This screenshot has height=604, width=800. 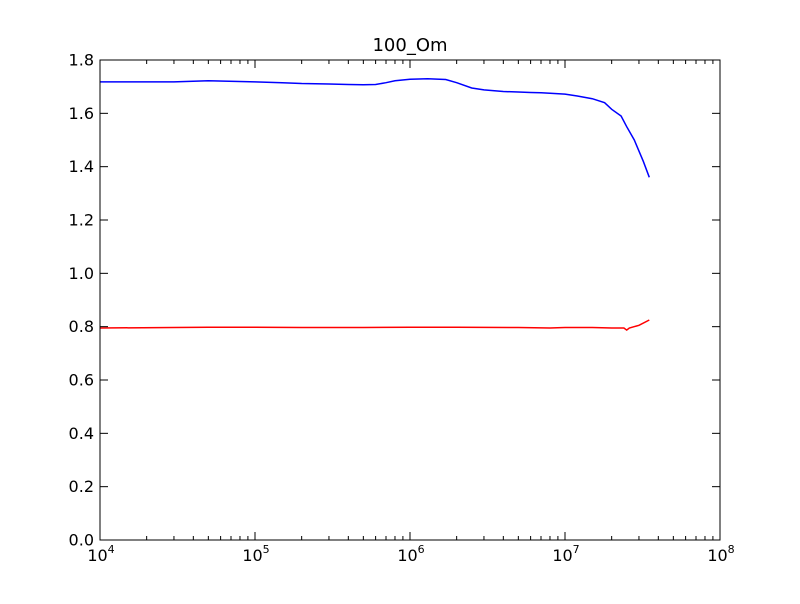 I want to click on x-tick-exponent: 8, so click(x=731, y=549).